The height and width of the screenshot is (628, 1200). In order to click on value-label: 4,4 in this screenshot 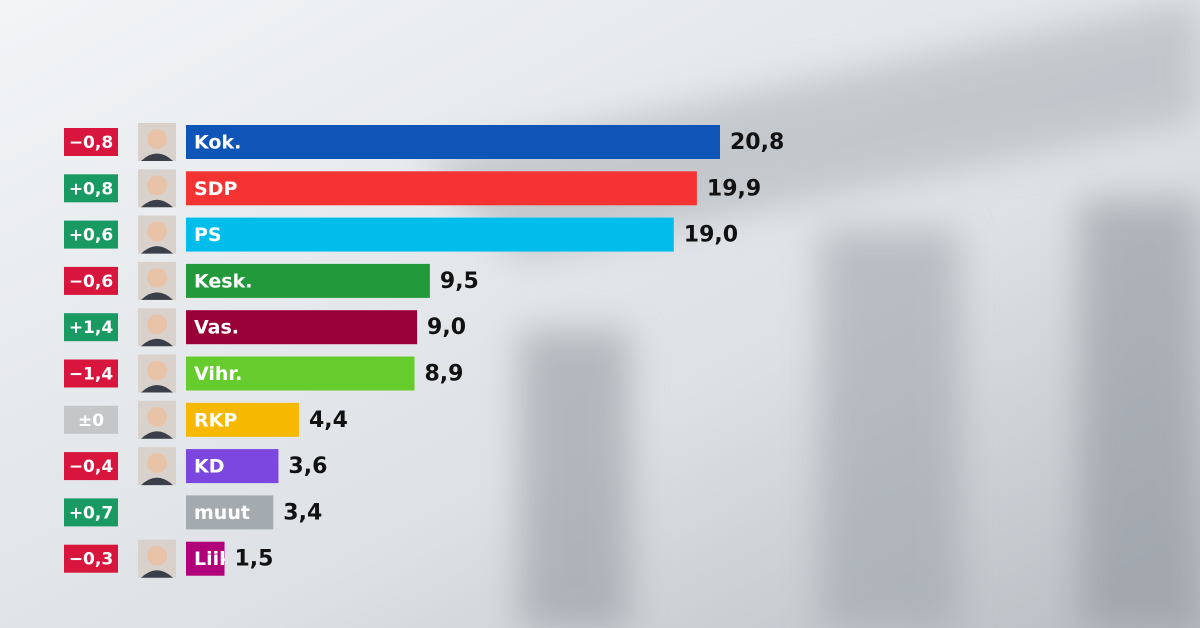, I will do `click(328, 420)`.